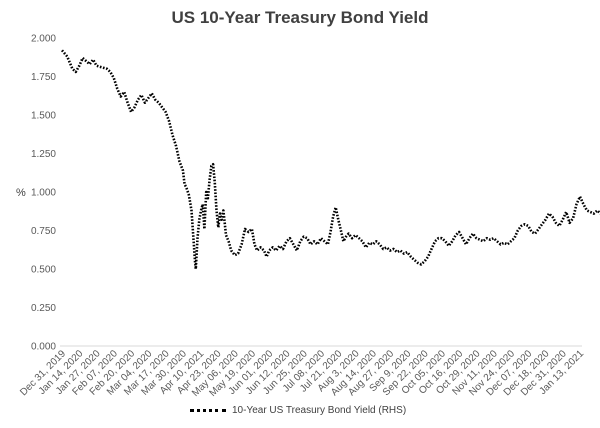 The width and height of the screenshot is (600, 428). Describe the element at coordinates (208, 410) in the screenshot. I see `legend-swatch` at that location.